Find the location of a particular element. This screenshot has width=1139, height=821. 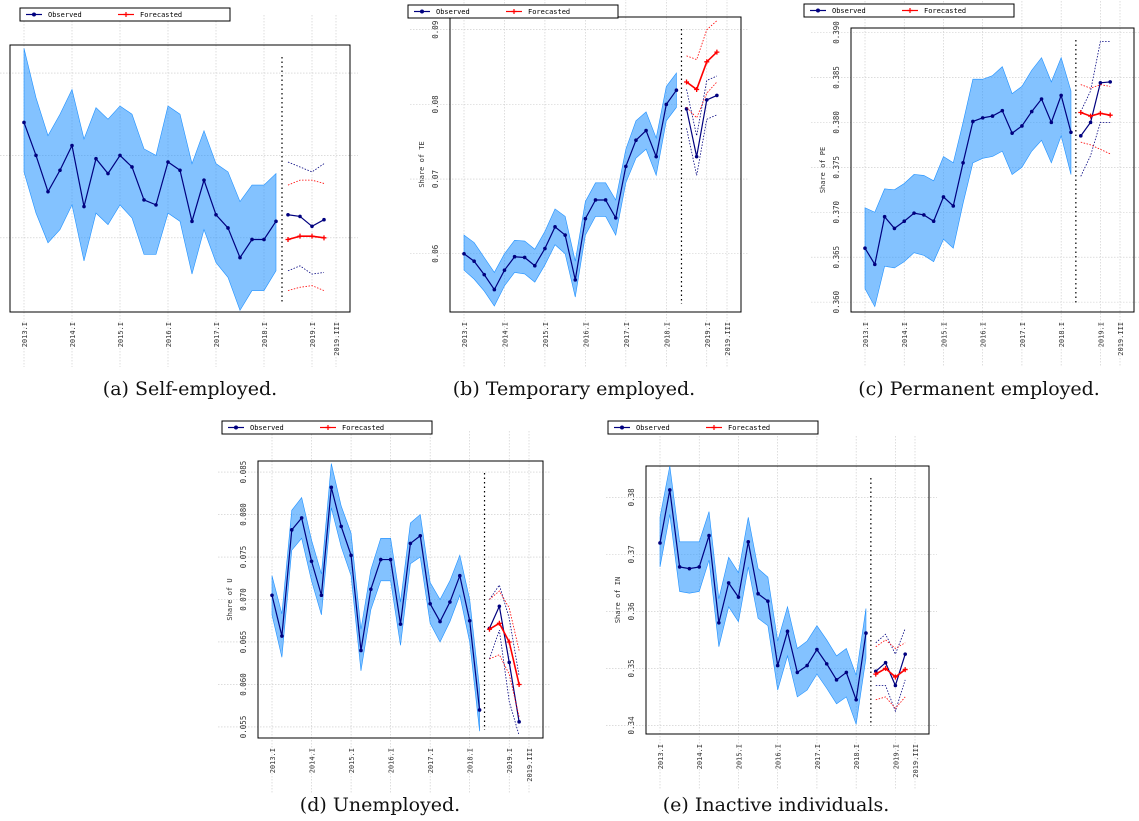

forecast-lower-bound is located at coordinates (504, 685).